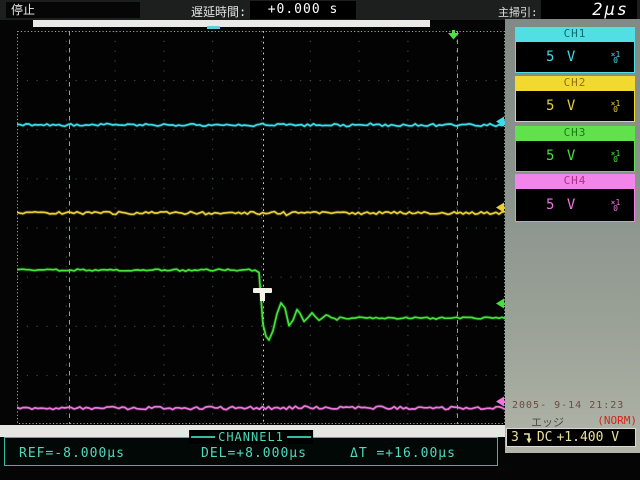  Describe the element at coordinates (575, 83) in the screenshot. I see `ch2-header: CH2` at that location.